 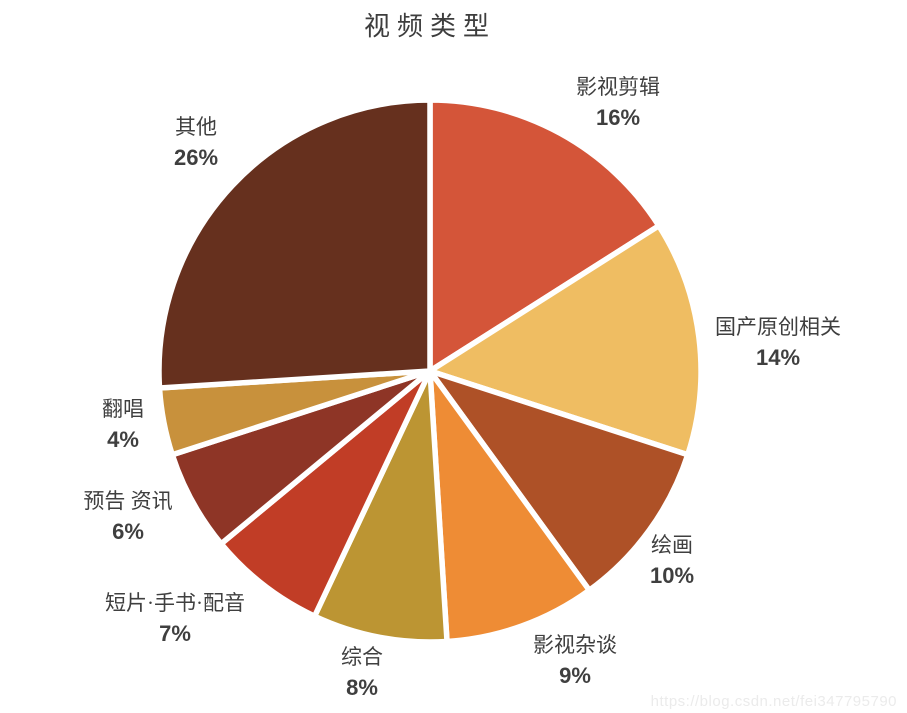 What do you see at coordinates (362, 687) in the screenshot?
I see `slice-percent: 8%` at bounding box center [362, 687].